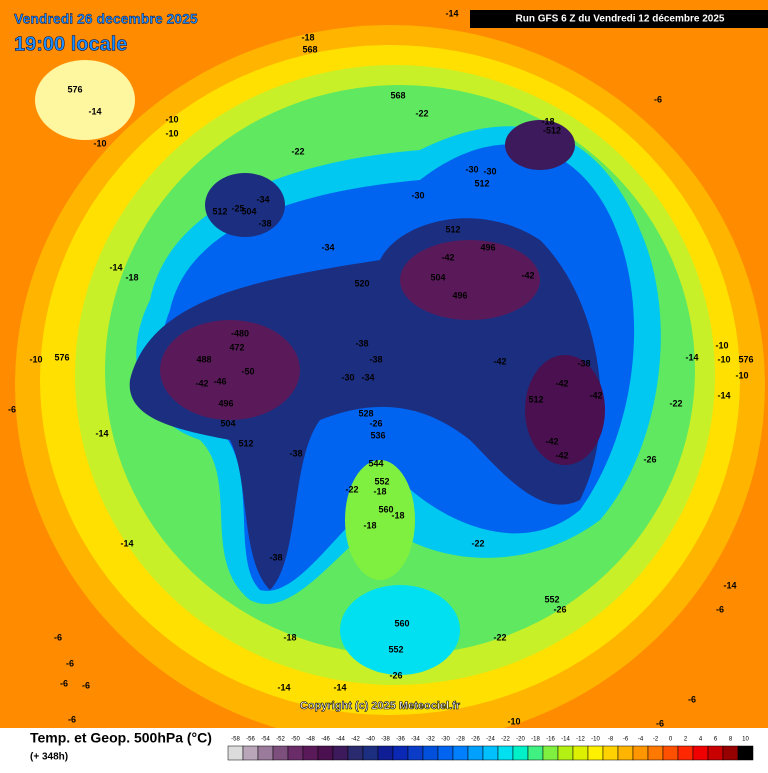  Describe the element at coordinates (245, 443) in the screenshot. I see `contour-label: 512` at that location.